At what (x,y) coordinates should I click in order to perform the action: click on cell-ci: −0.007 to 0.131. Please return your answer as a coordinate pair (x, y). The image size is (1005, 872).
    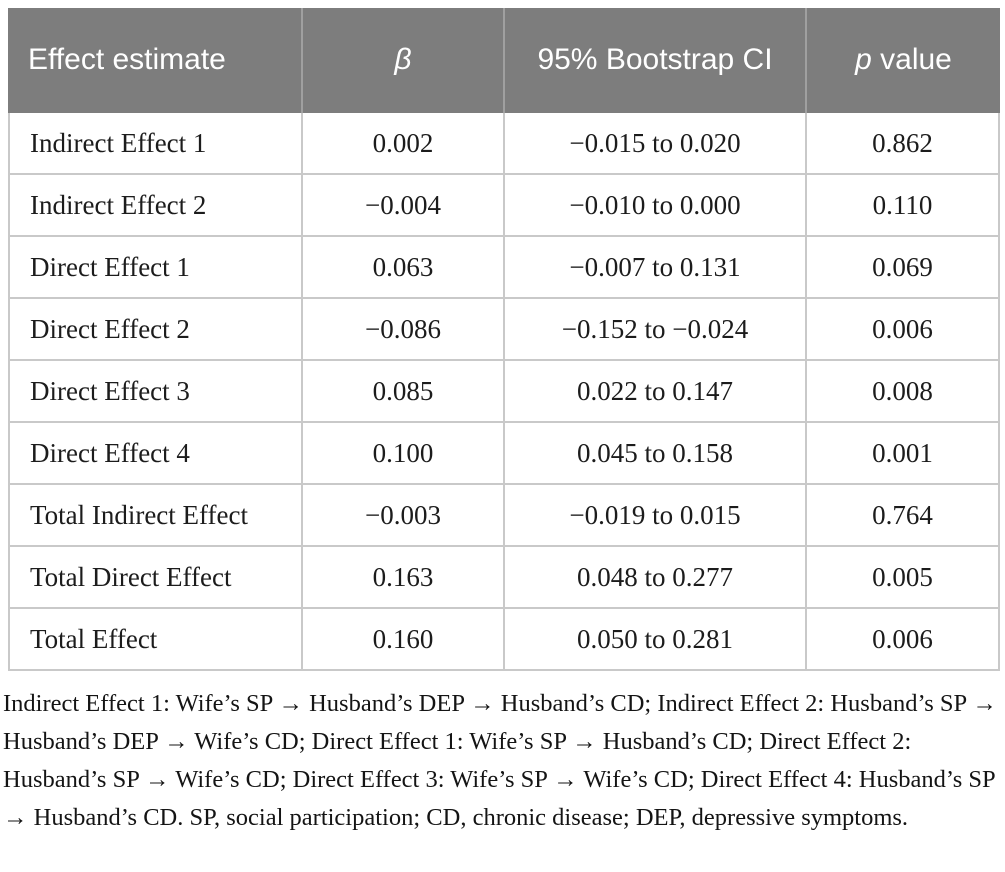
    Looking at the image, I should click on (654, 268).